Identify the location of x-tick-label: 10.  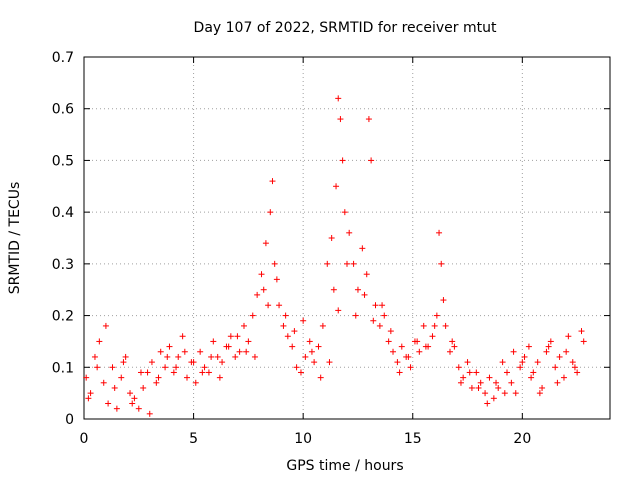
(303, 439).